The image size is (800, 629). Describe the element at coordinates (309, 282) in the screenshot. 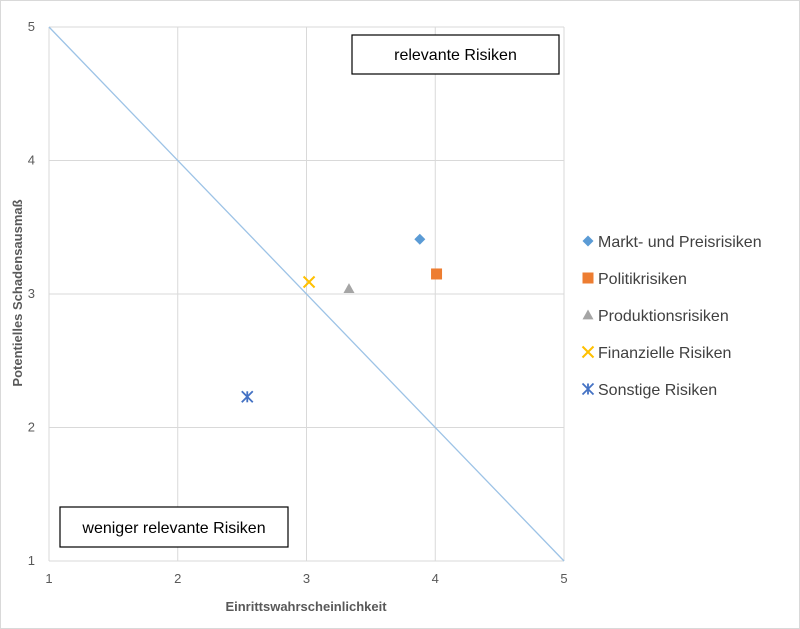

I see `data-point-x` at that location.